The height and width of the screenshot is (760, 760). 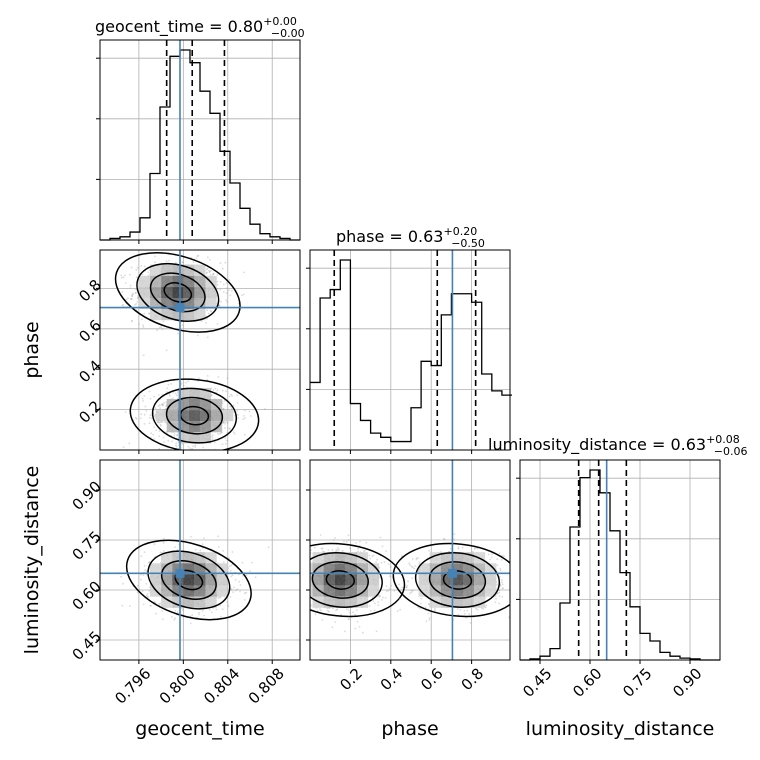 I want to click on title-phase: phase = 0.63+0.20 −0.50, so click(x=410, y=237).